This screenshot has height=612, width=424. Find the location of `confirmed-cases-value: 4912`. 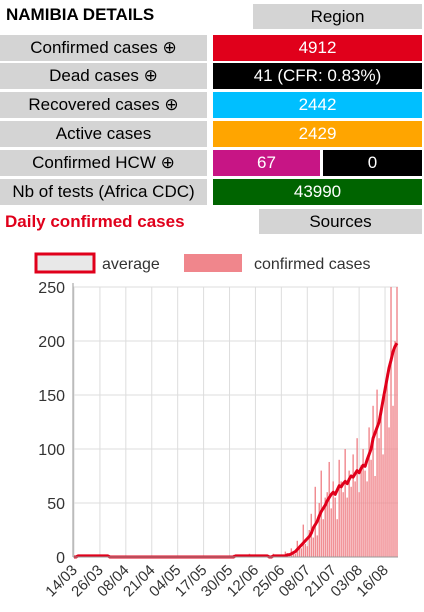

confirmed-cases-value: 4912 is located at coordinates (317, 48).